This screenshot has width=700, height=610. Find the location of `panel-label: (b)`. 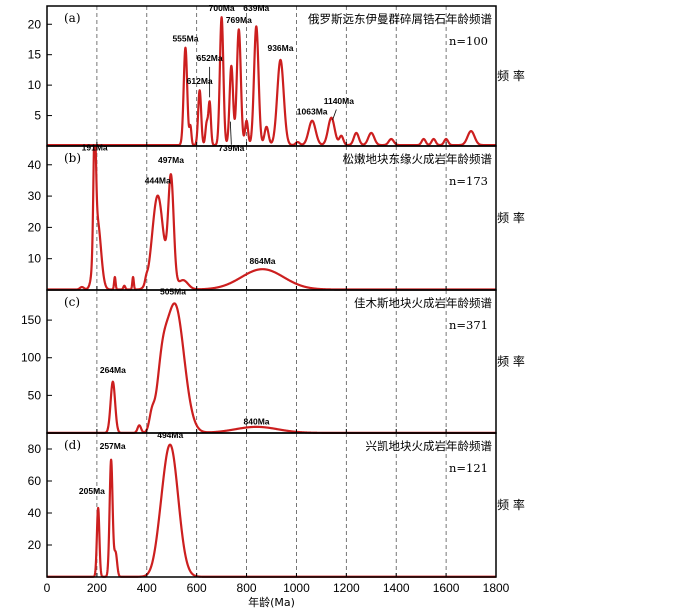

panel-label: (b) is located at coordinates (72, 158).